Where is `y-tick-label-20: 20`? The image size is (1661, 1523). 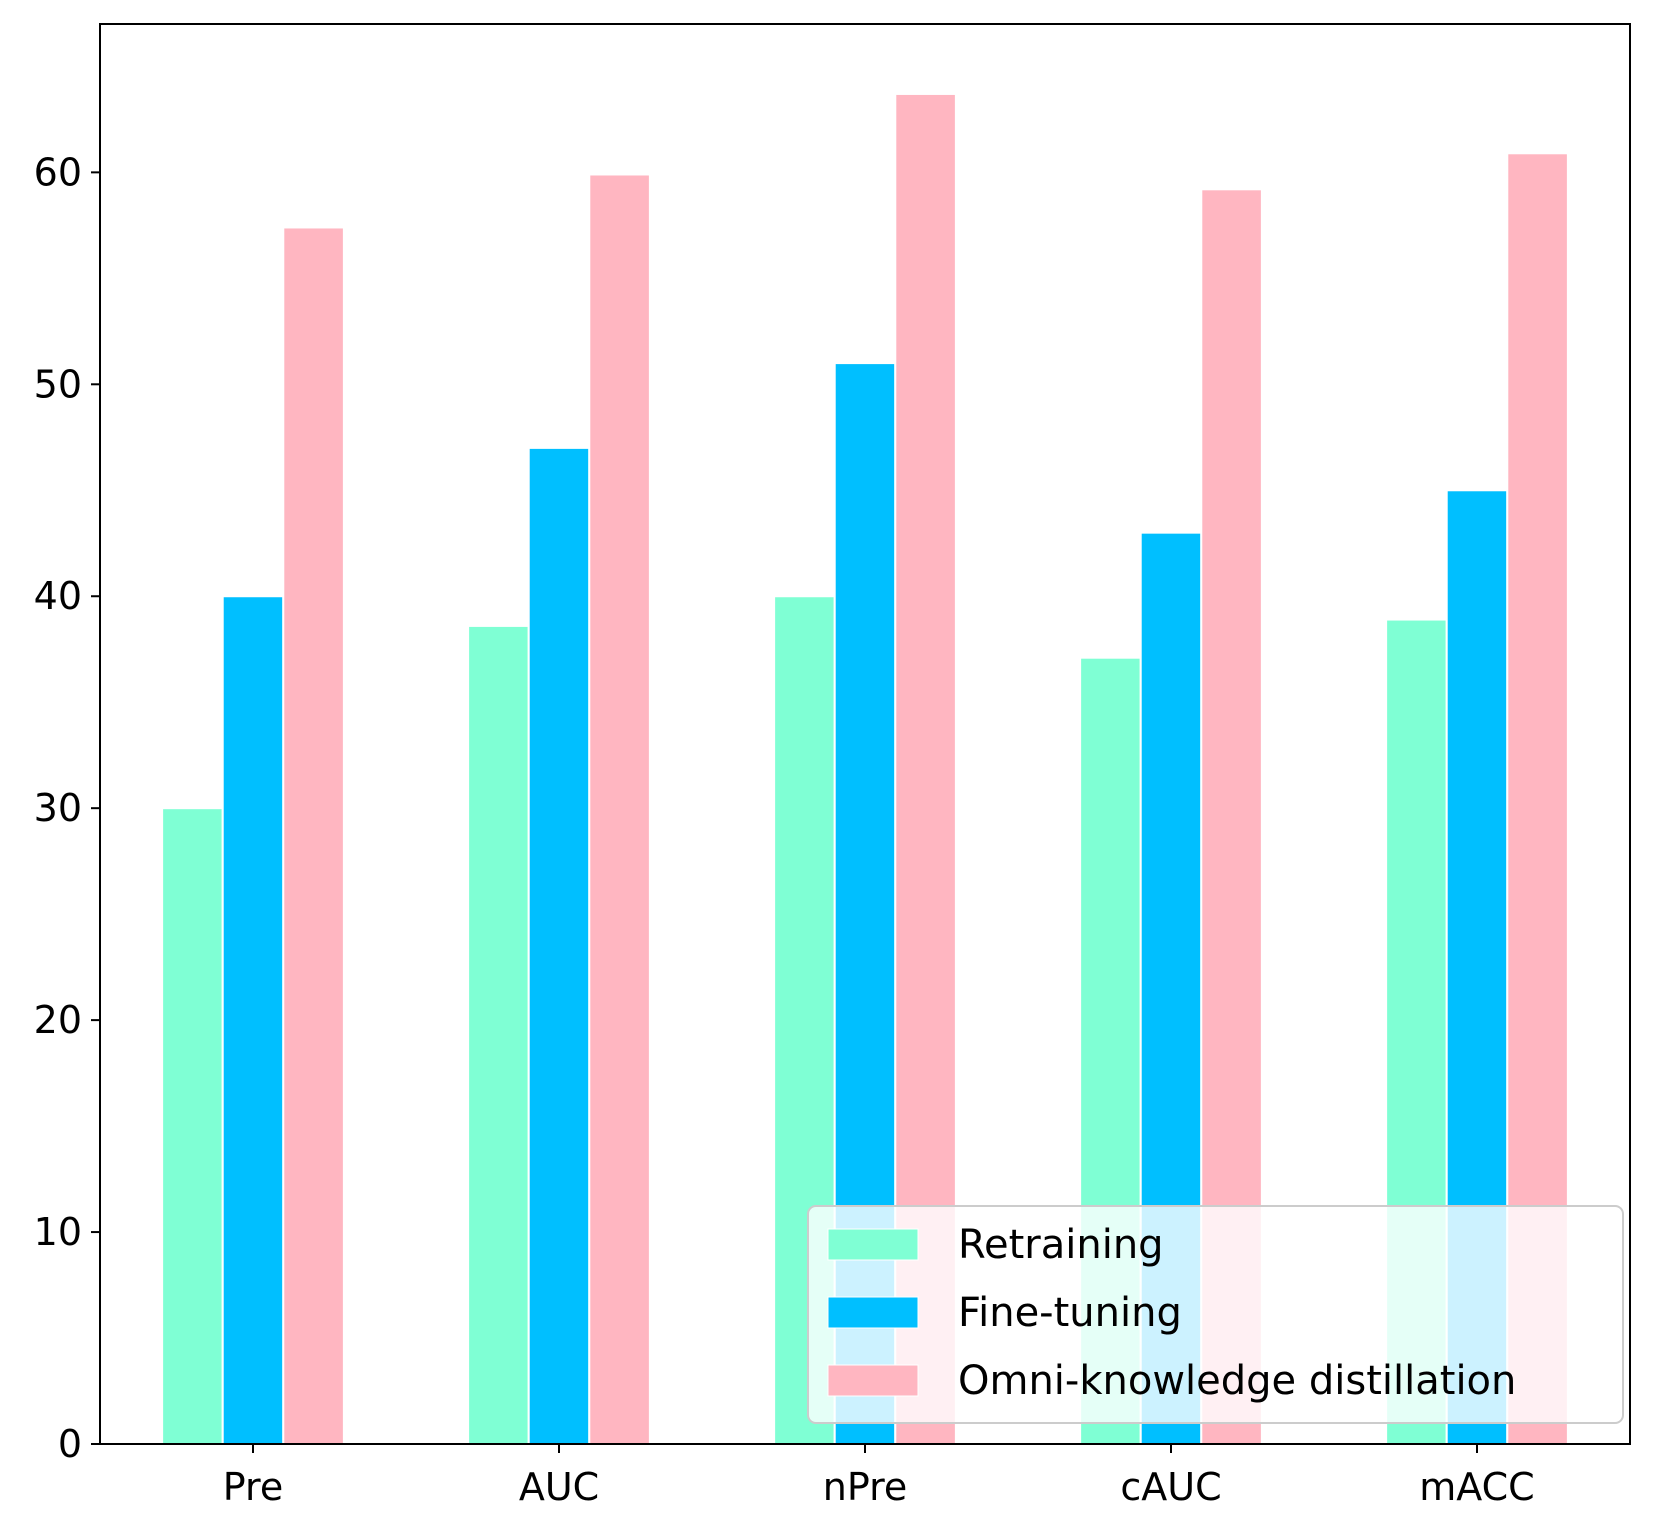 y-tick-label-20: 20 is located at coordinates (58, 1020).